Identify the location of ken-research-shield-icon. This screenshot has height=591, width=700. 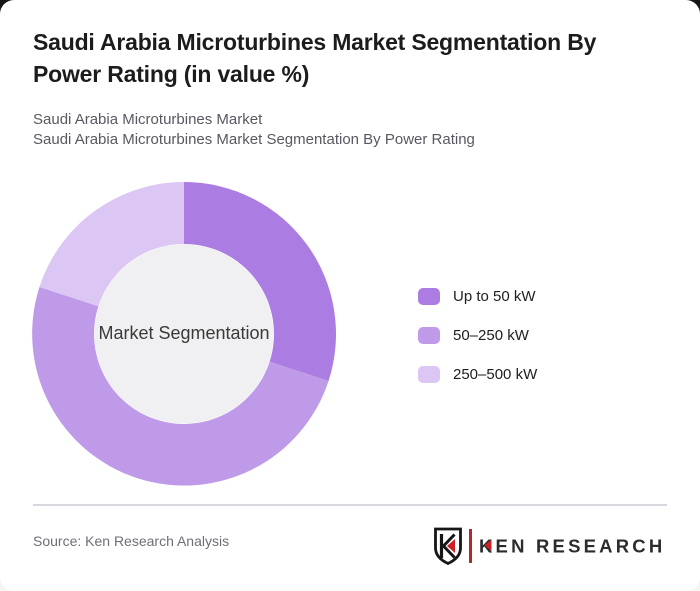
(448, 546).